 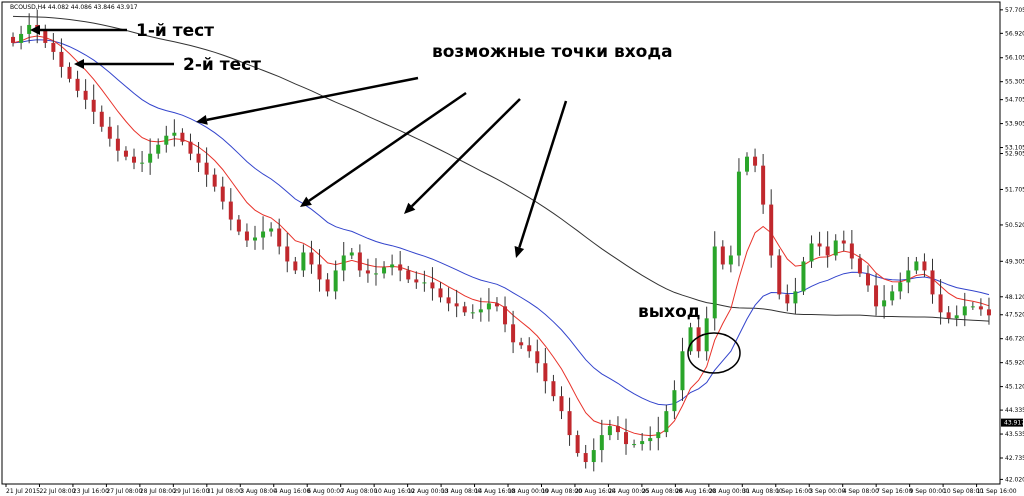 I want to click on x-tick-label: 14 Aug 16:00, so click(x=495, y=491).